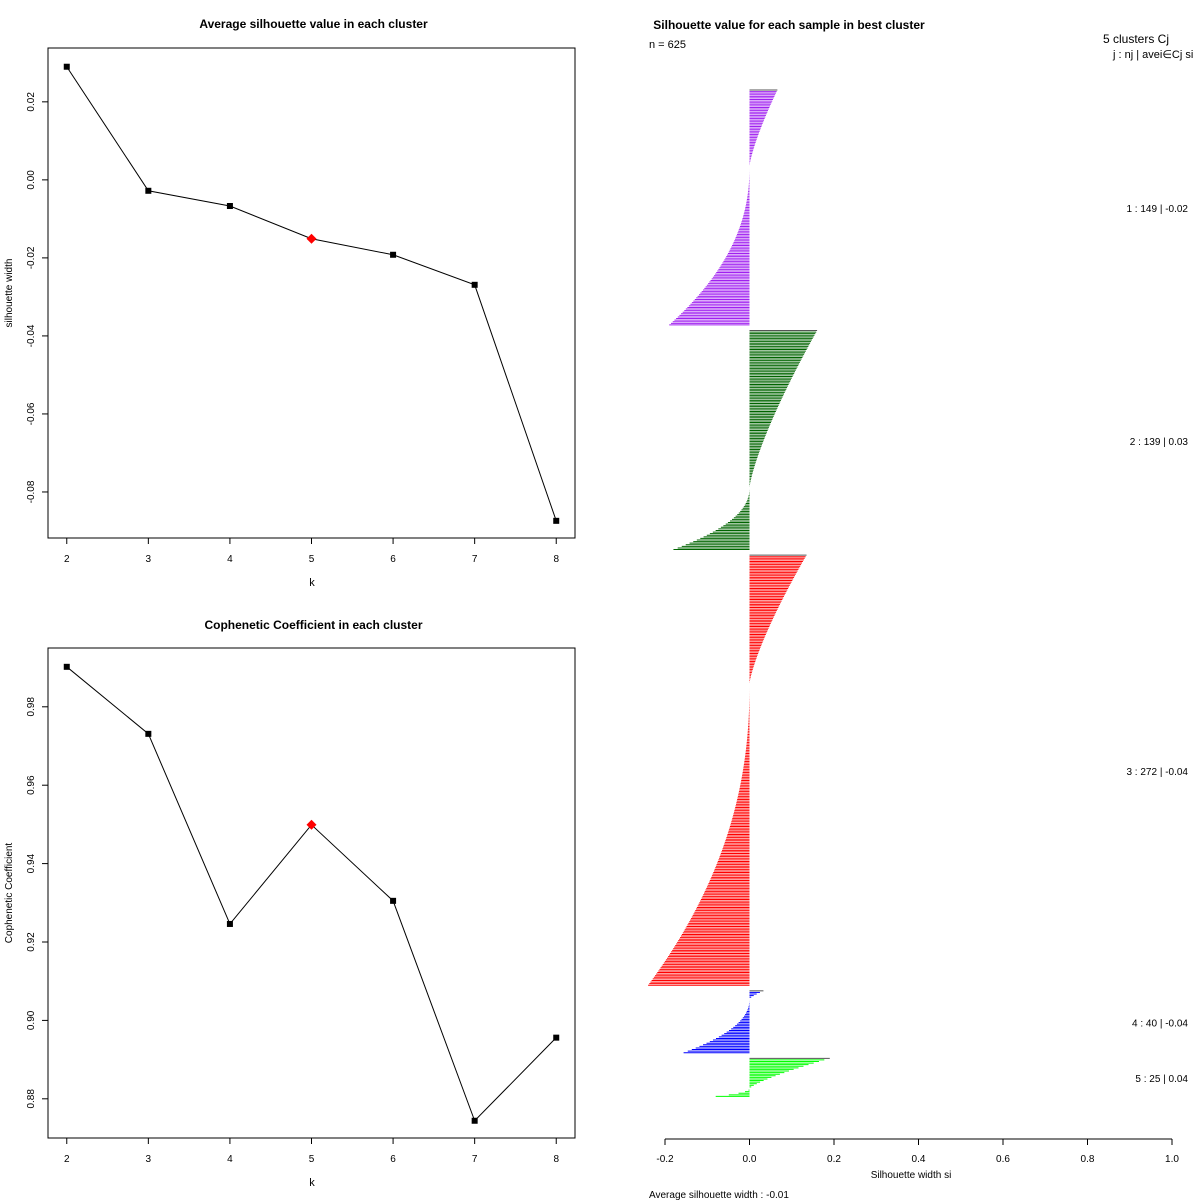 Image resolution: width=1200 pixels, height=1200 pixels. I want to click on y-tick-label: -0.06, so click(31, 413).